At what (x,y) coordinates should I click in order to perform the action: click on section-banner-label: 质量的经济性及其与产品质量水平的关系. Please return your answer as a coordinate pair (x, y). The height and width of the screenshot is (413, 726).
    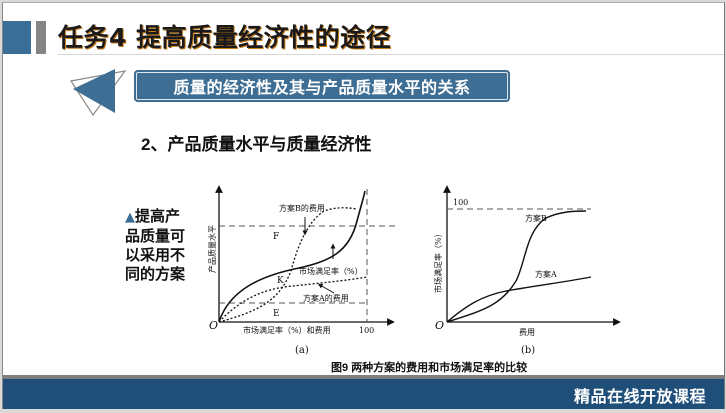
    Looking at the image, I should click on (322, 87).